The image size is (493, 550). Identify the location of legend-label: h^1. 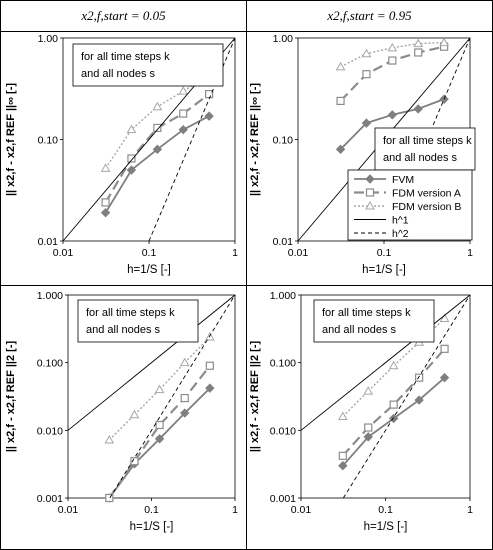
(400, 221).